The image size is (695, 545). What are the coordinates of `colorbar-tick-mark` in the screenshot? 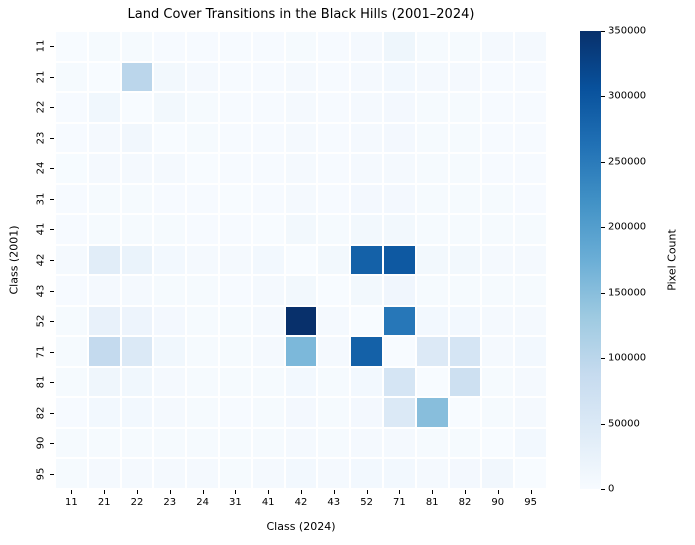 It's located at (603, 424).